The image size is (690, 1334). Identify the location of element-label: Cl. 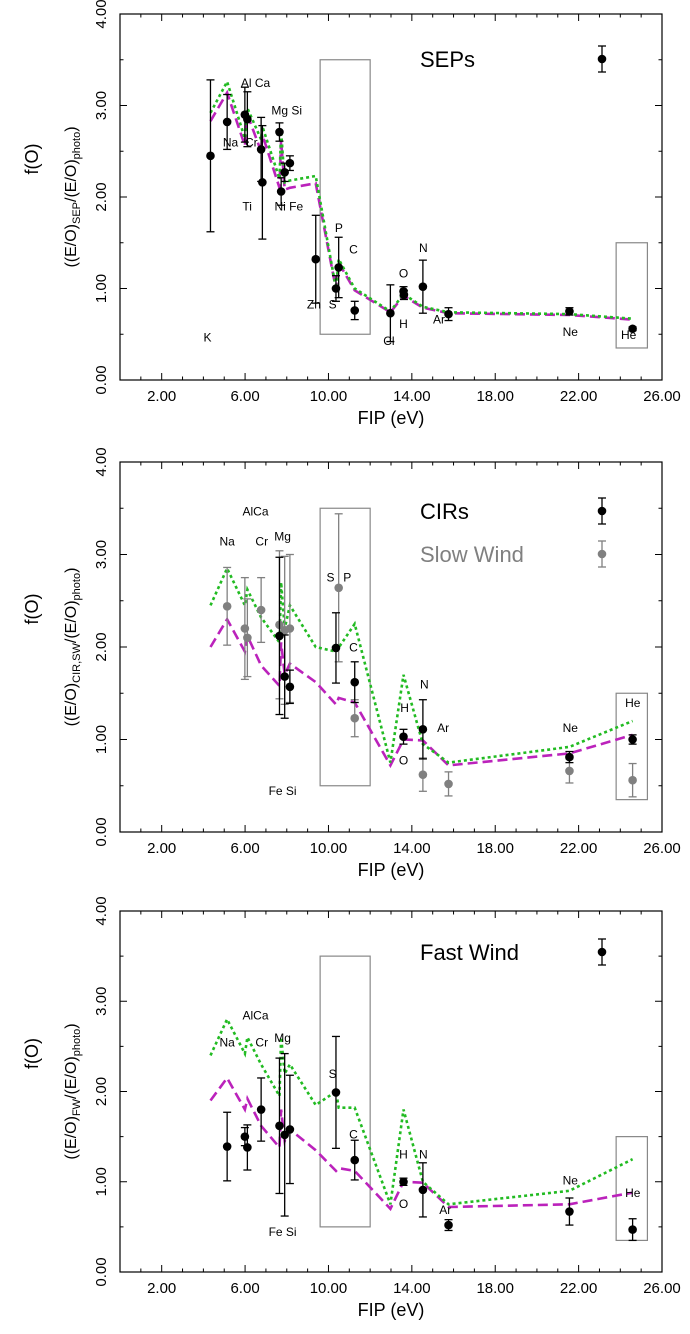
(388, 341).